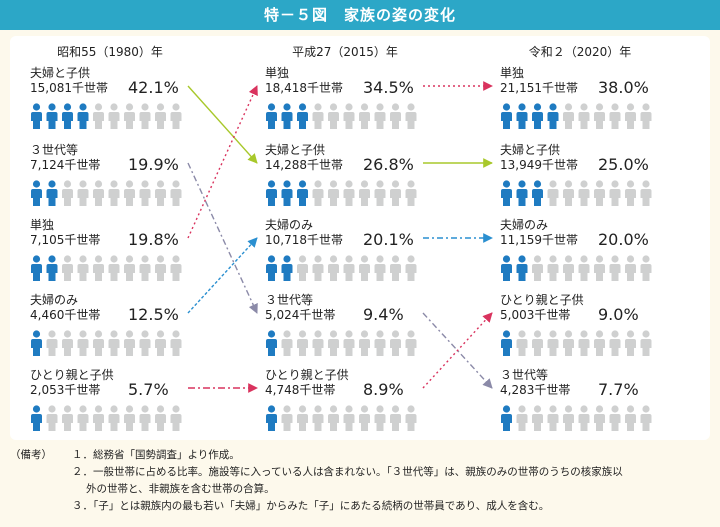 Image resolution: width=720 pixels, height=527 pixels. Describe the element at coordinates (65, 390) in the screenshot. I see `household-count: 2,053千世帯` at that location.